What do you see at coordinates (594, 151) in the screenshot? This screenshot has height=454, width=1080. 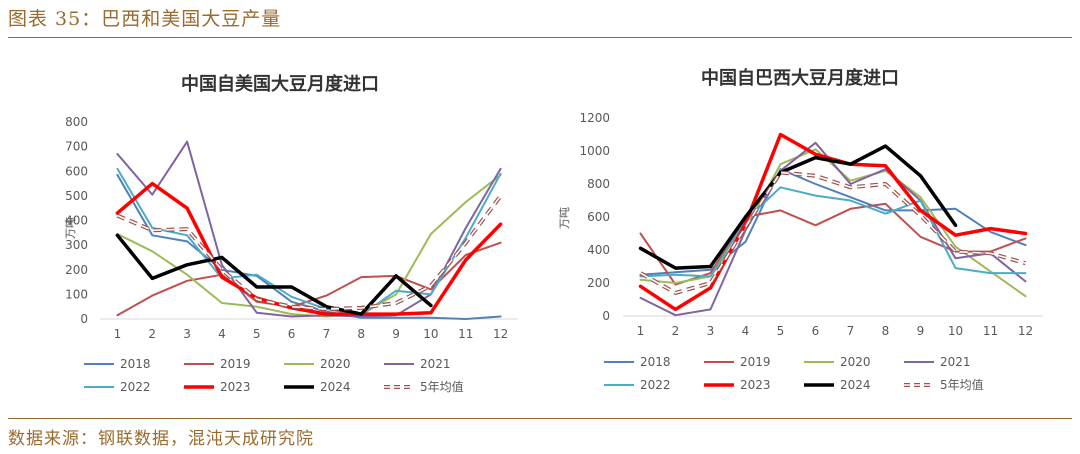 I see `y-tick-label: 1000` at bounding box center [594, 151].